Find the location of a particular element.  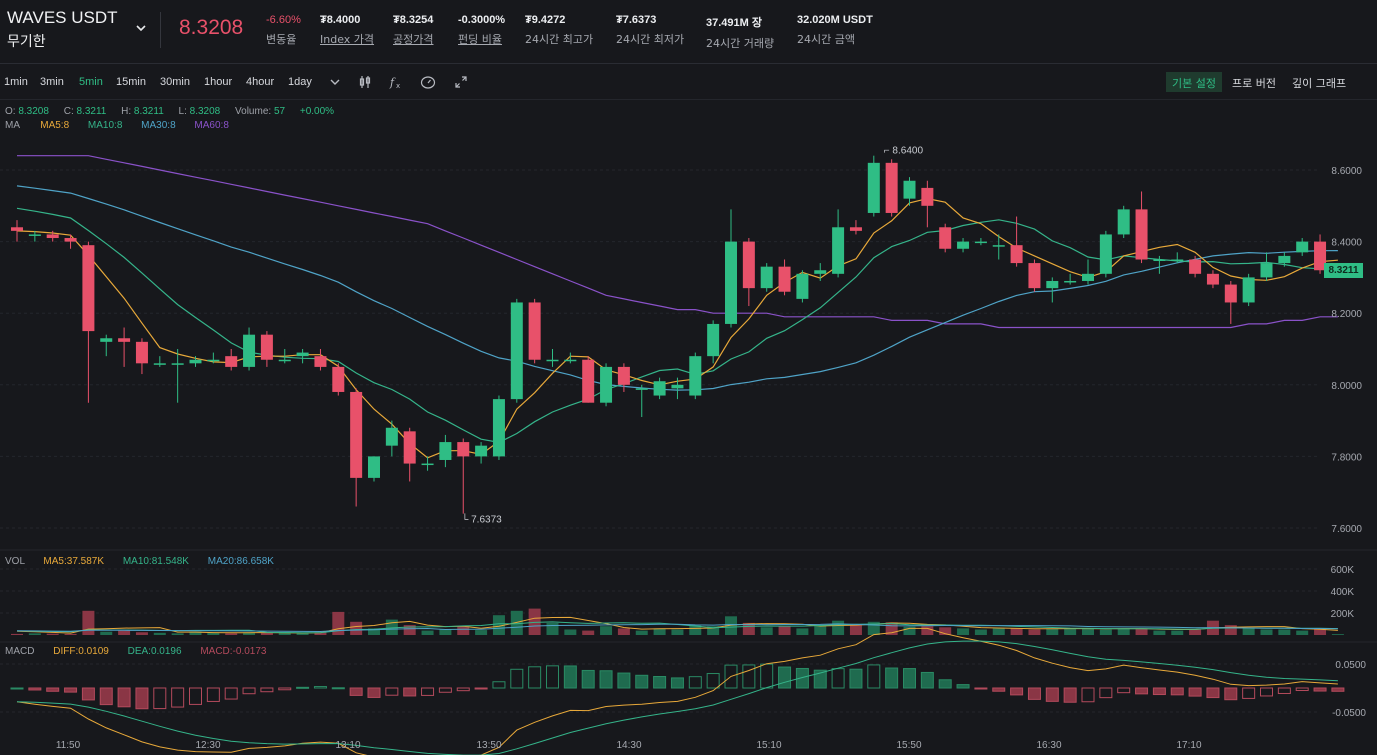

high-value: ₮9.4272 is located at coordinates (545, 20).